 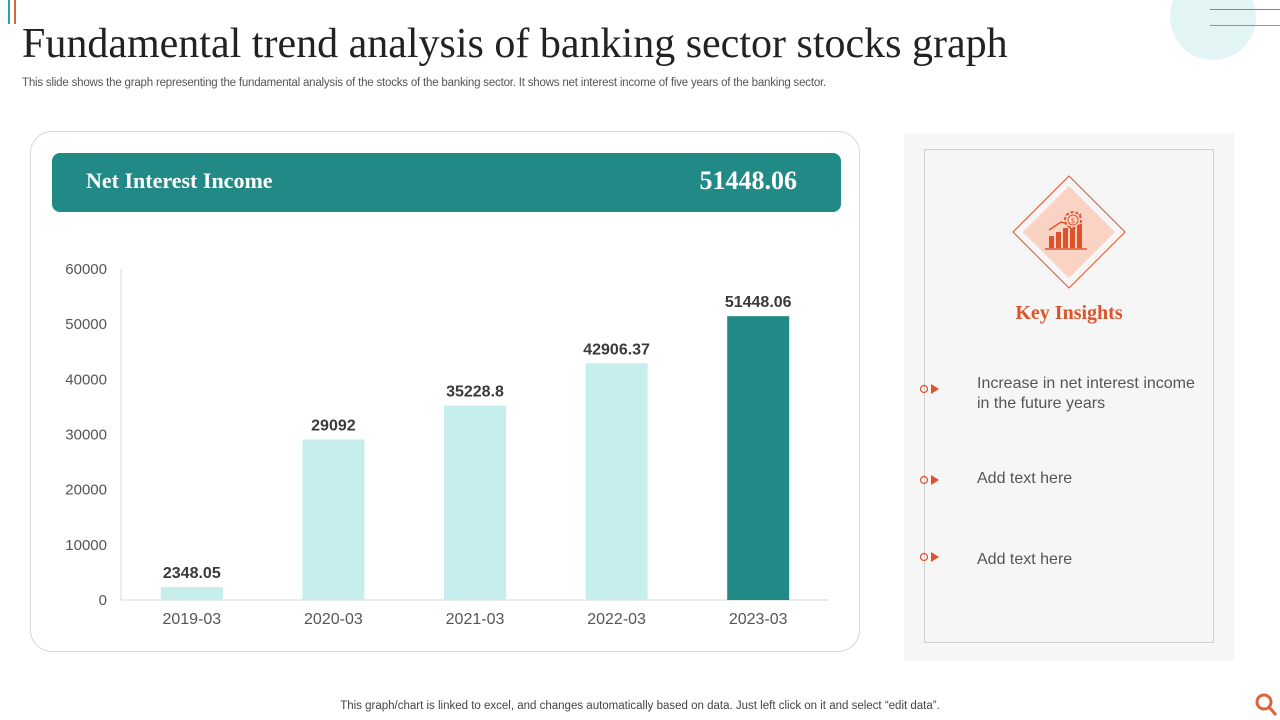 What do you see at coordinates (475, 392) in the screenshot?
I see `data-label: 35228.8` at bounding box center [475, 392].